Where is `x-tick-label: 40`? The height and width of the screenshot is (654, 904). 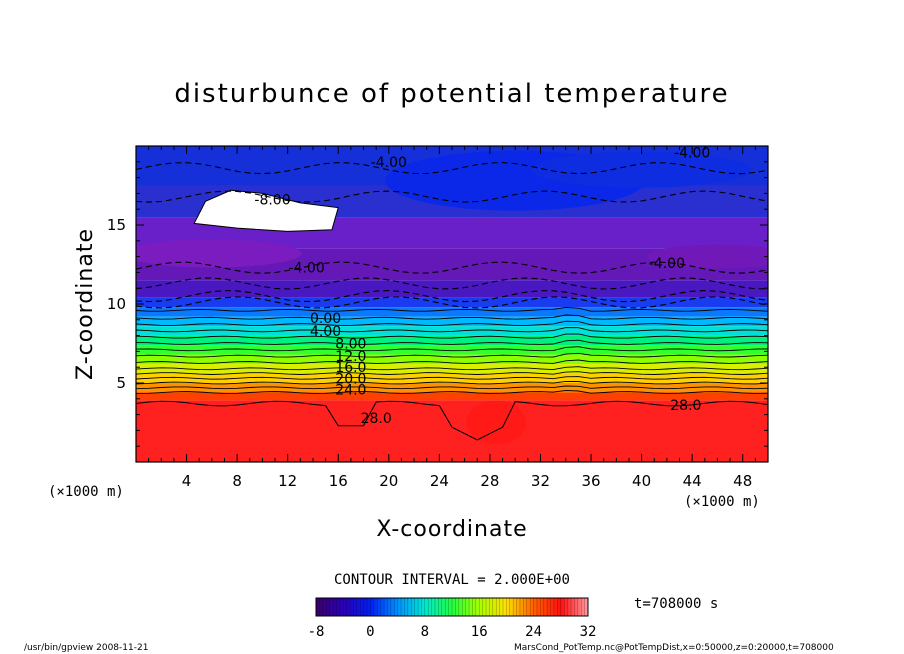
x-tick-label: 40 is located at coordinates (641, 481).